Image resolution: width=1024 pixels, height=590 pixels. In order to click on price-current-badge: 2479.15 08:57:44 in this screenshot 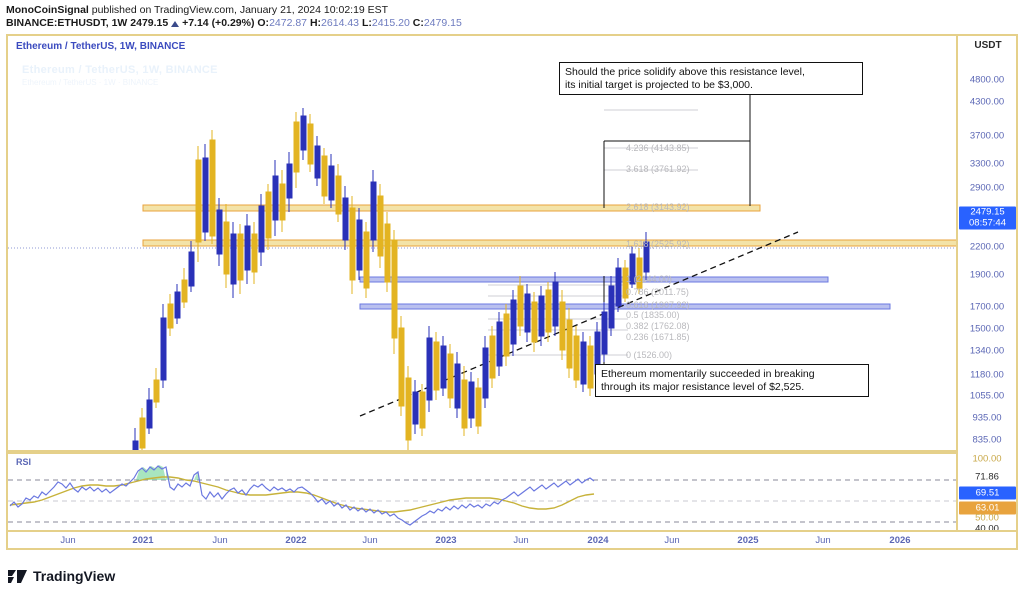, I will do `click(987, 218)`.